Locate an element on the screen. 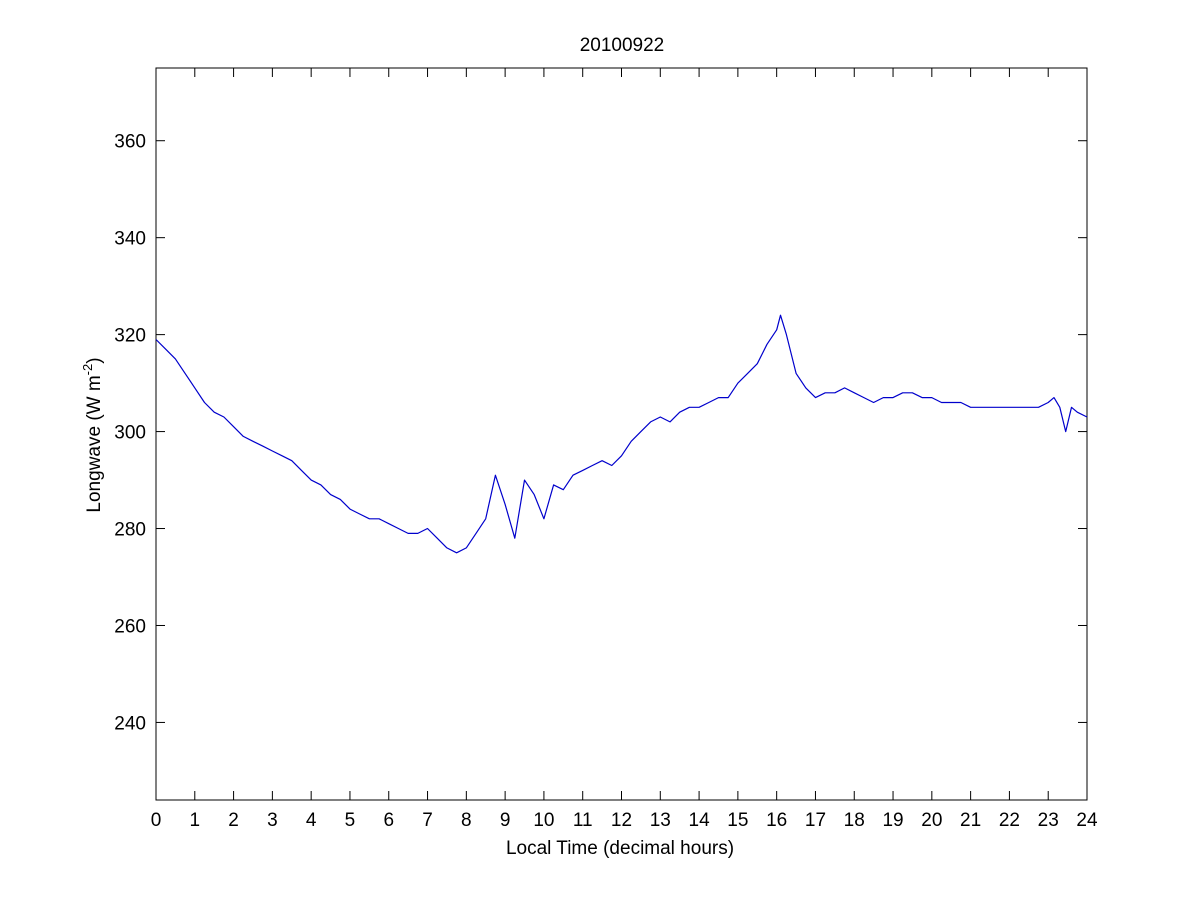  x-tick-label: 23 is located at coordinates (1048, 820).